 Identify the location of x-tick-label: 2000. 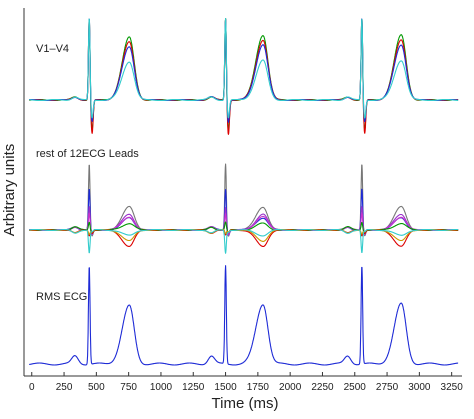
(290, 387).